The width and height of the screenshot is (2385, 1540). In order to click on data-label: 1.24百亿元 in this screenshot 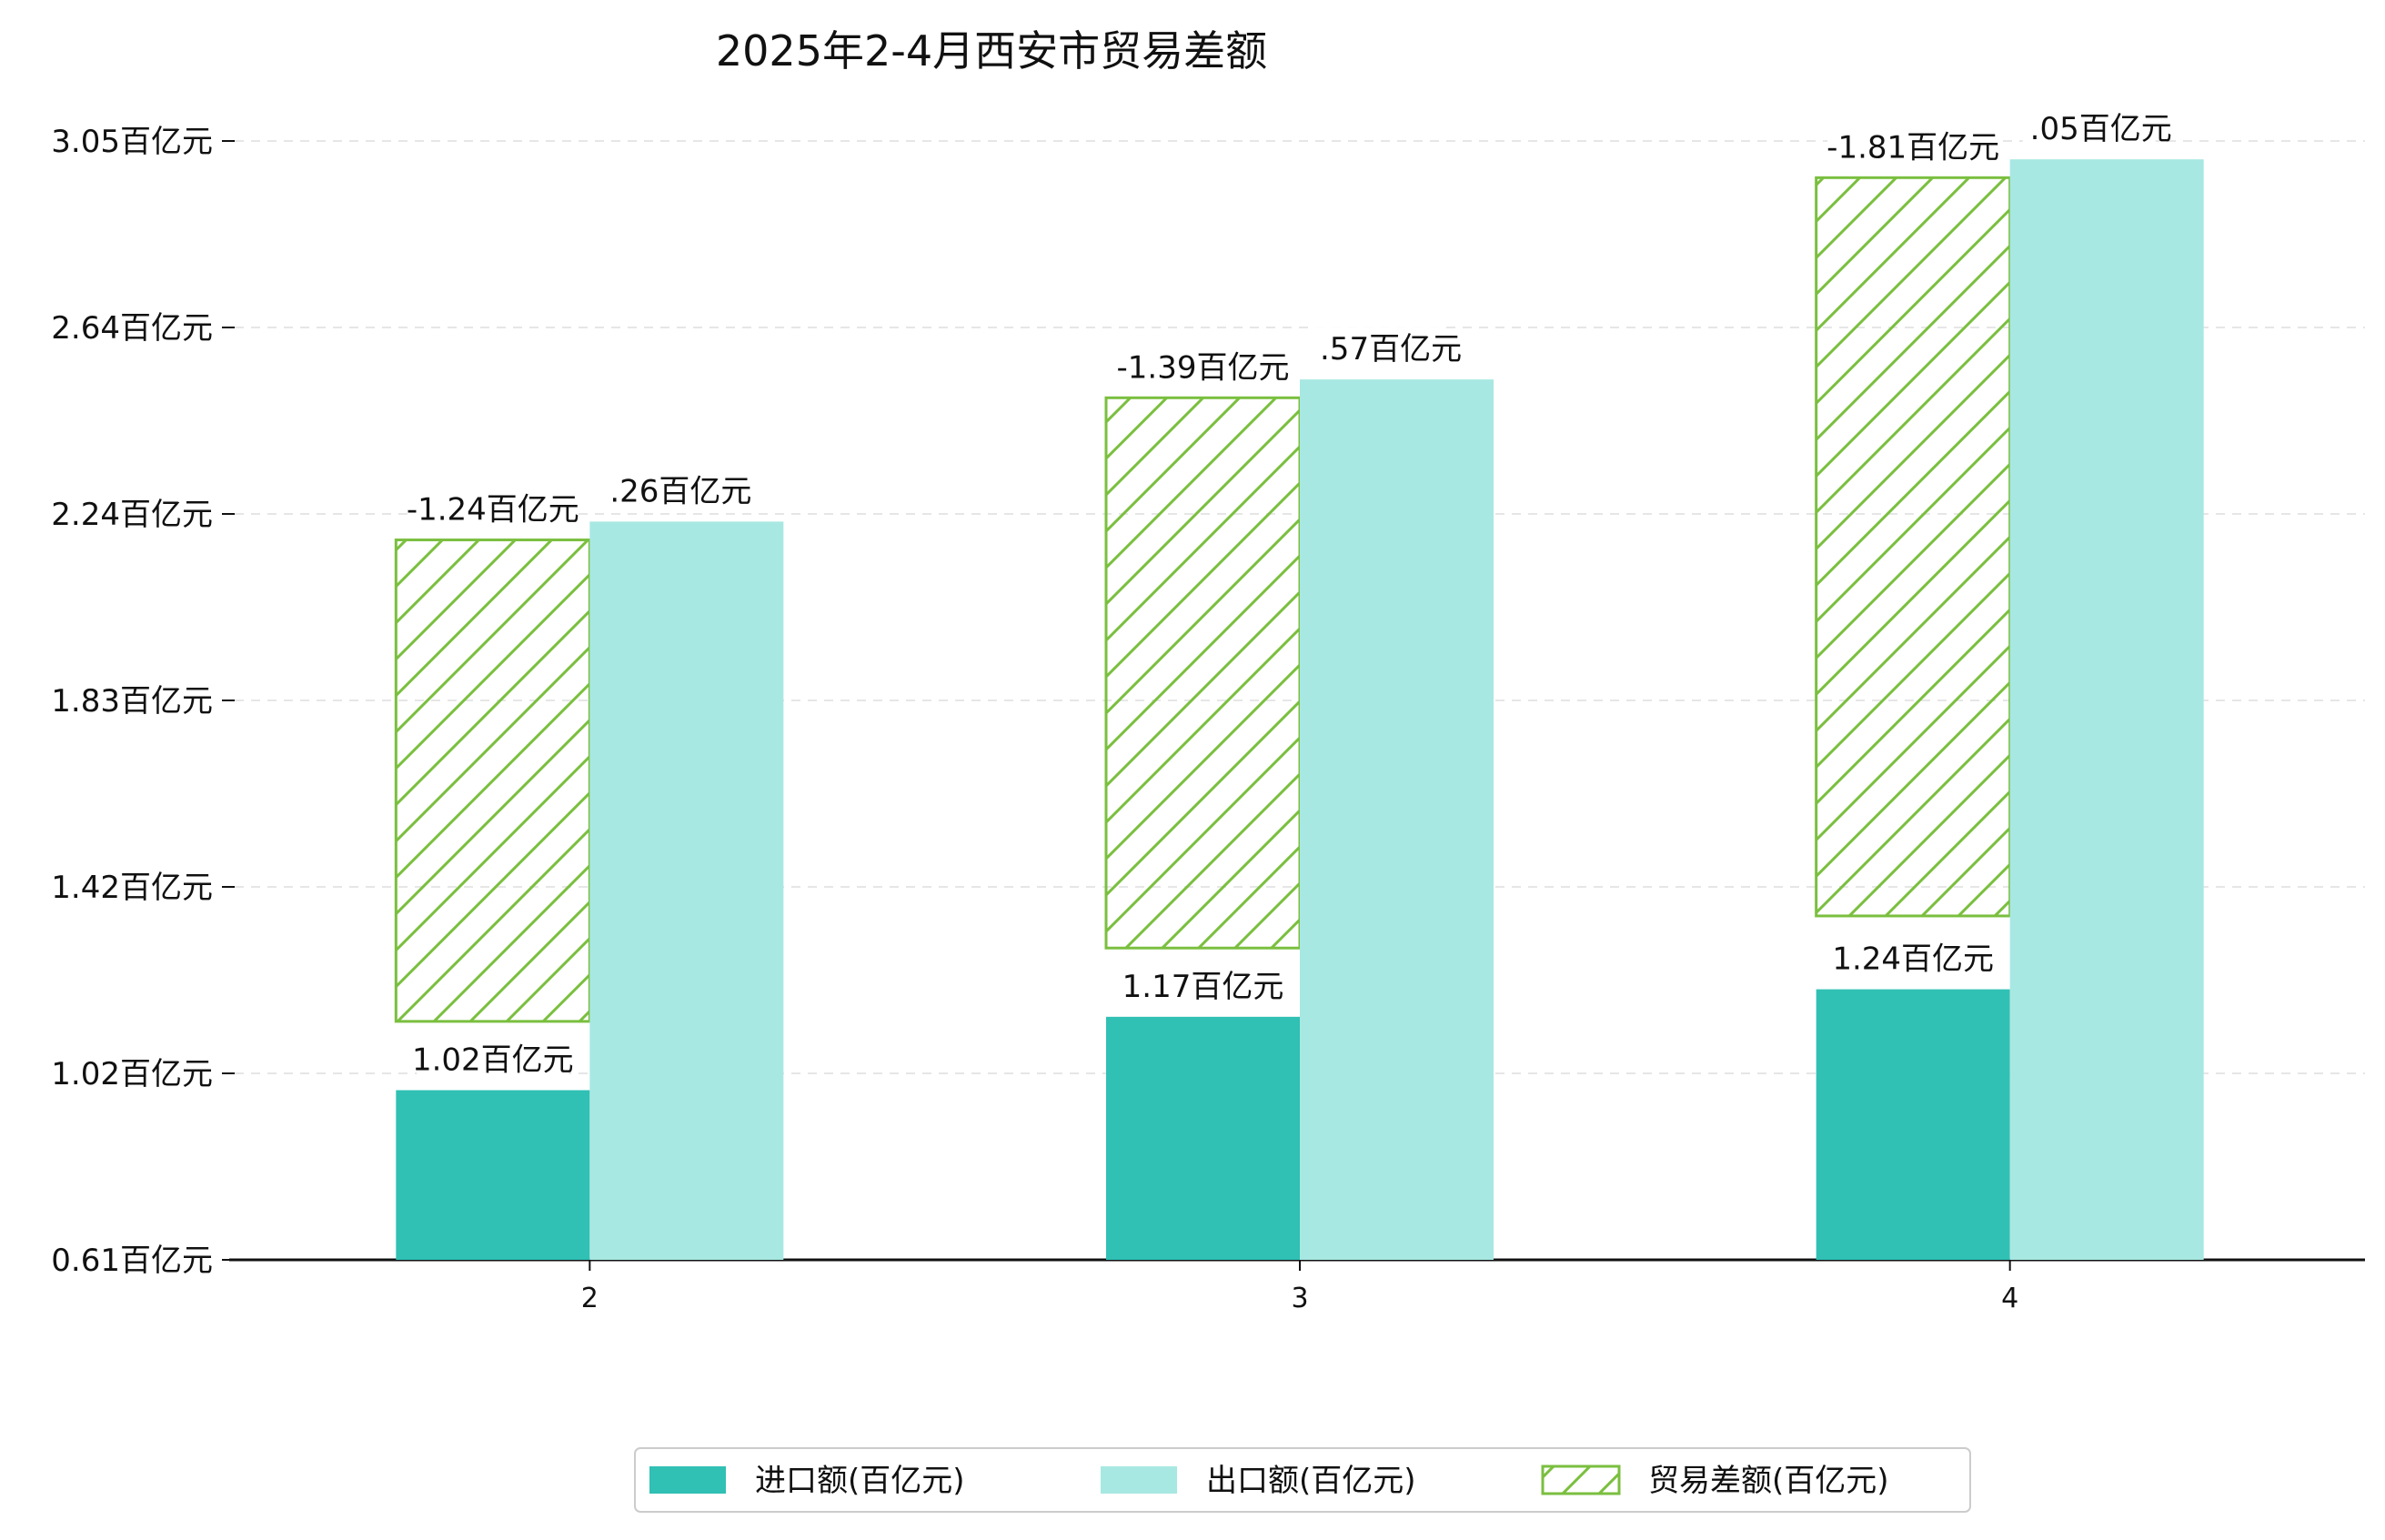, I will do `click(1913, 959)`.